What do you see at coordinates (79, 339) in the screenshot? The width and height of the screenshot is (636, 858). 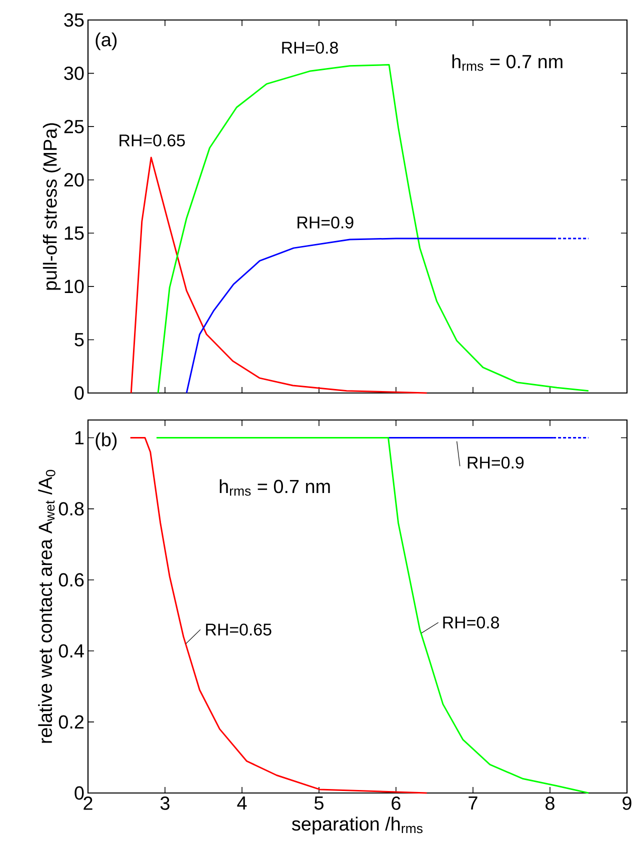 I see `y-tick-label: 5` at bounding box center [79, 339].